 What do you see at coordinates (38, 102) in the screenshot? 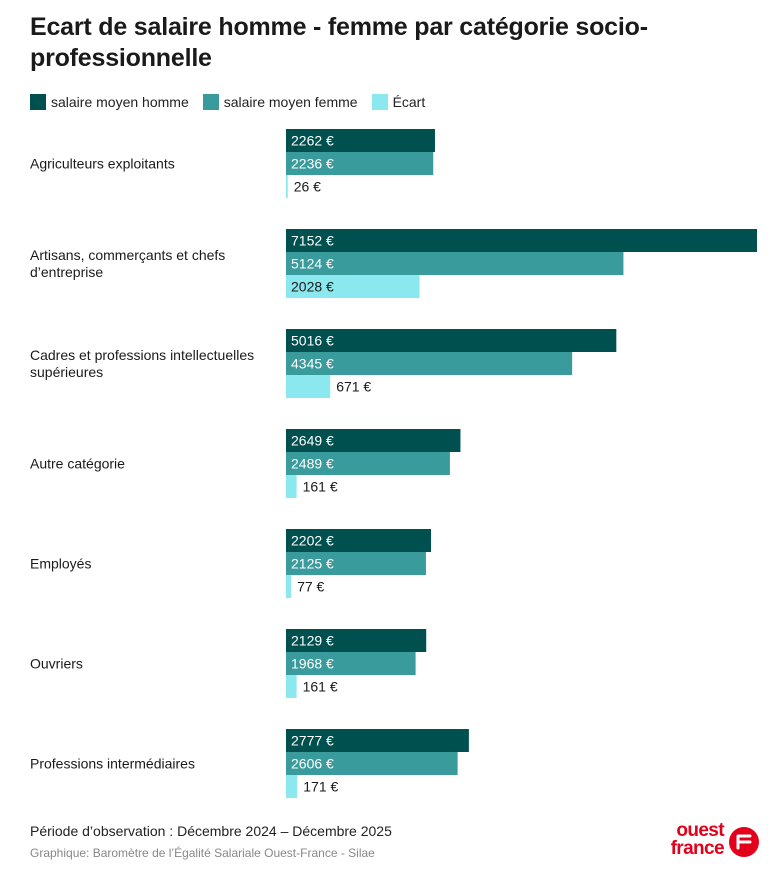
I see `legend-swatch-homme` at bounding box center [38, 102].